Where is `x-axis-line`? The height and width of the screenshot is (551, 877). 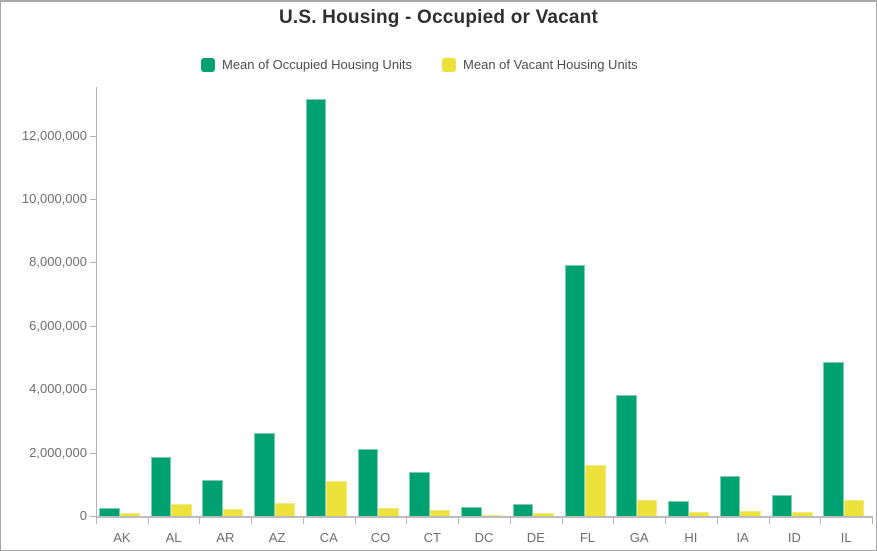
x-axis-line is located at coordinates (484, 517).